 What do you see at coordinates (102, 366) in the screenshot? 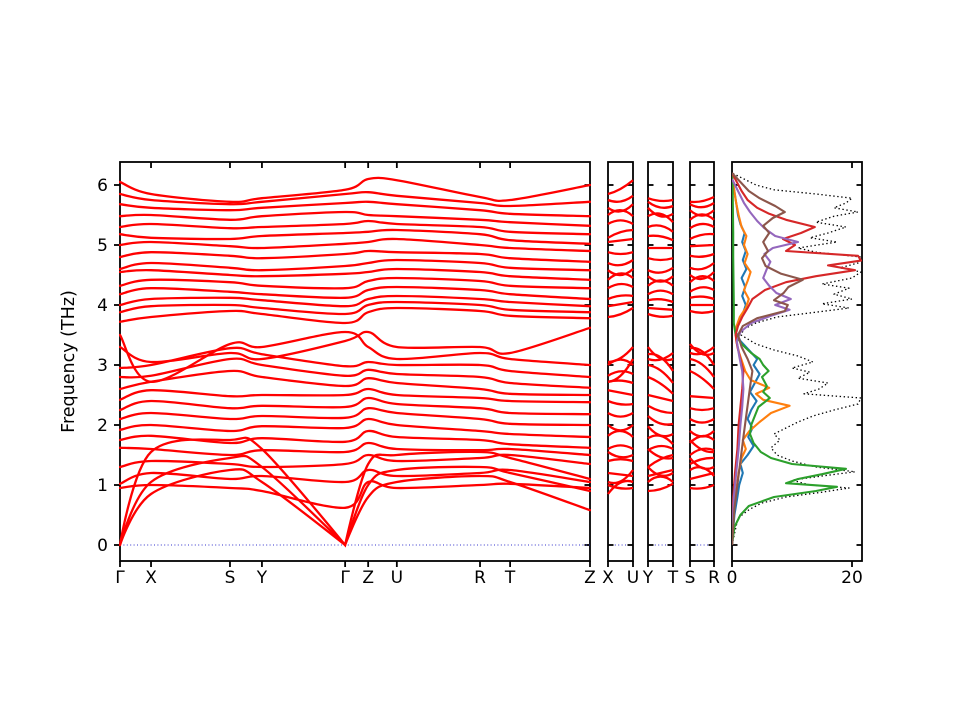
I see `y-tick-label: 3` at bounding box center [102, 366].